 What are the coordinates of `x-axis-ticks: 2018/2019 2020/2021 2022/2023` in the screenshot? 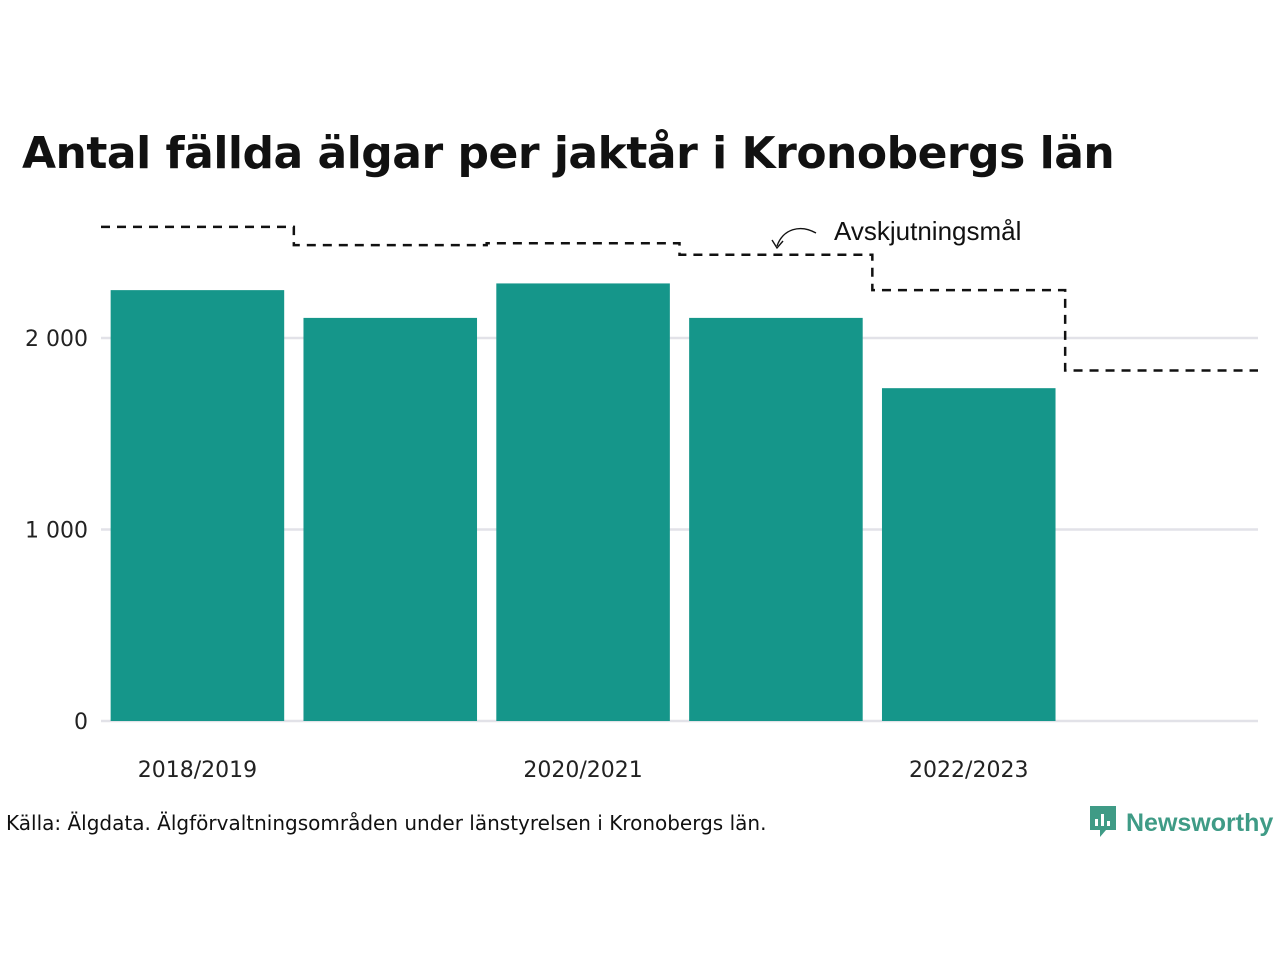 It's located at (583, 770).